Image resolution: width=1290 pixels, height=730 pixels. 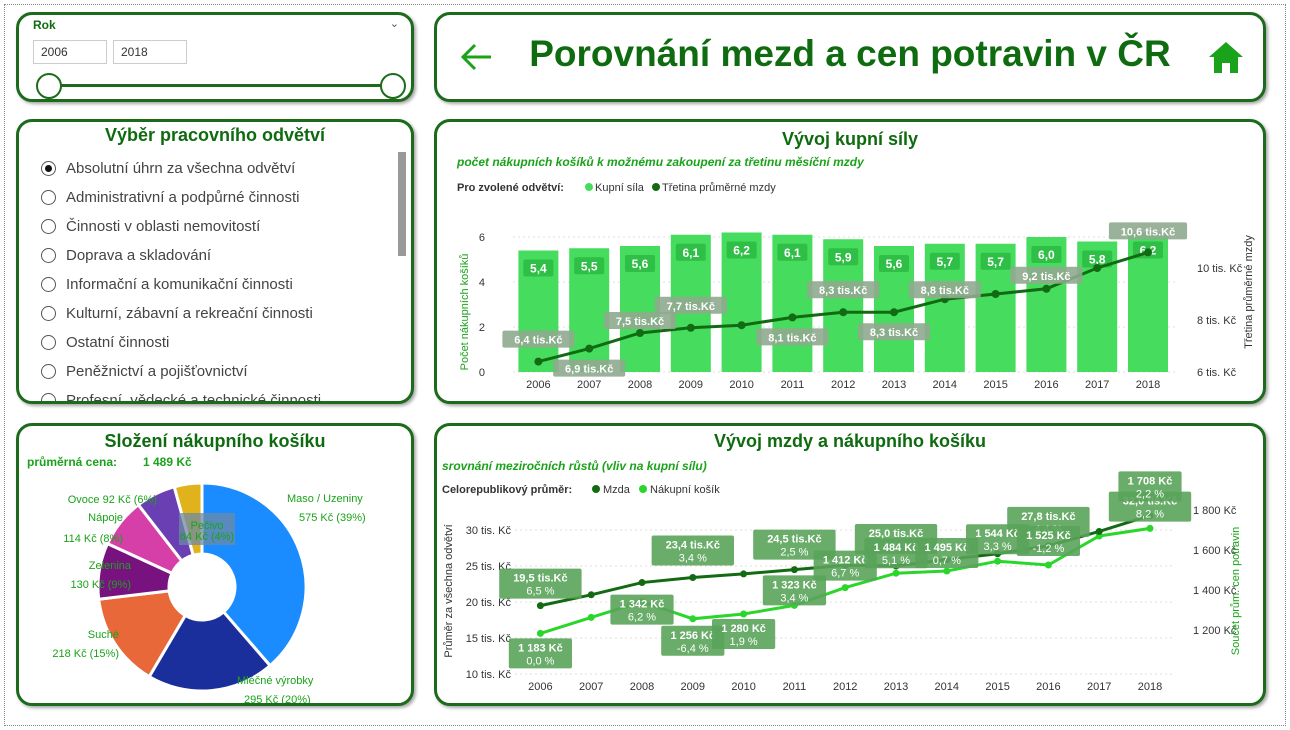 What do you see at coordinates (226, 342) in the screenshot?
I see `sector-option: Ostatní činnosti` at bounding box center [226, 342].